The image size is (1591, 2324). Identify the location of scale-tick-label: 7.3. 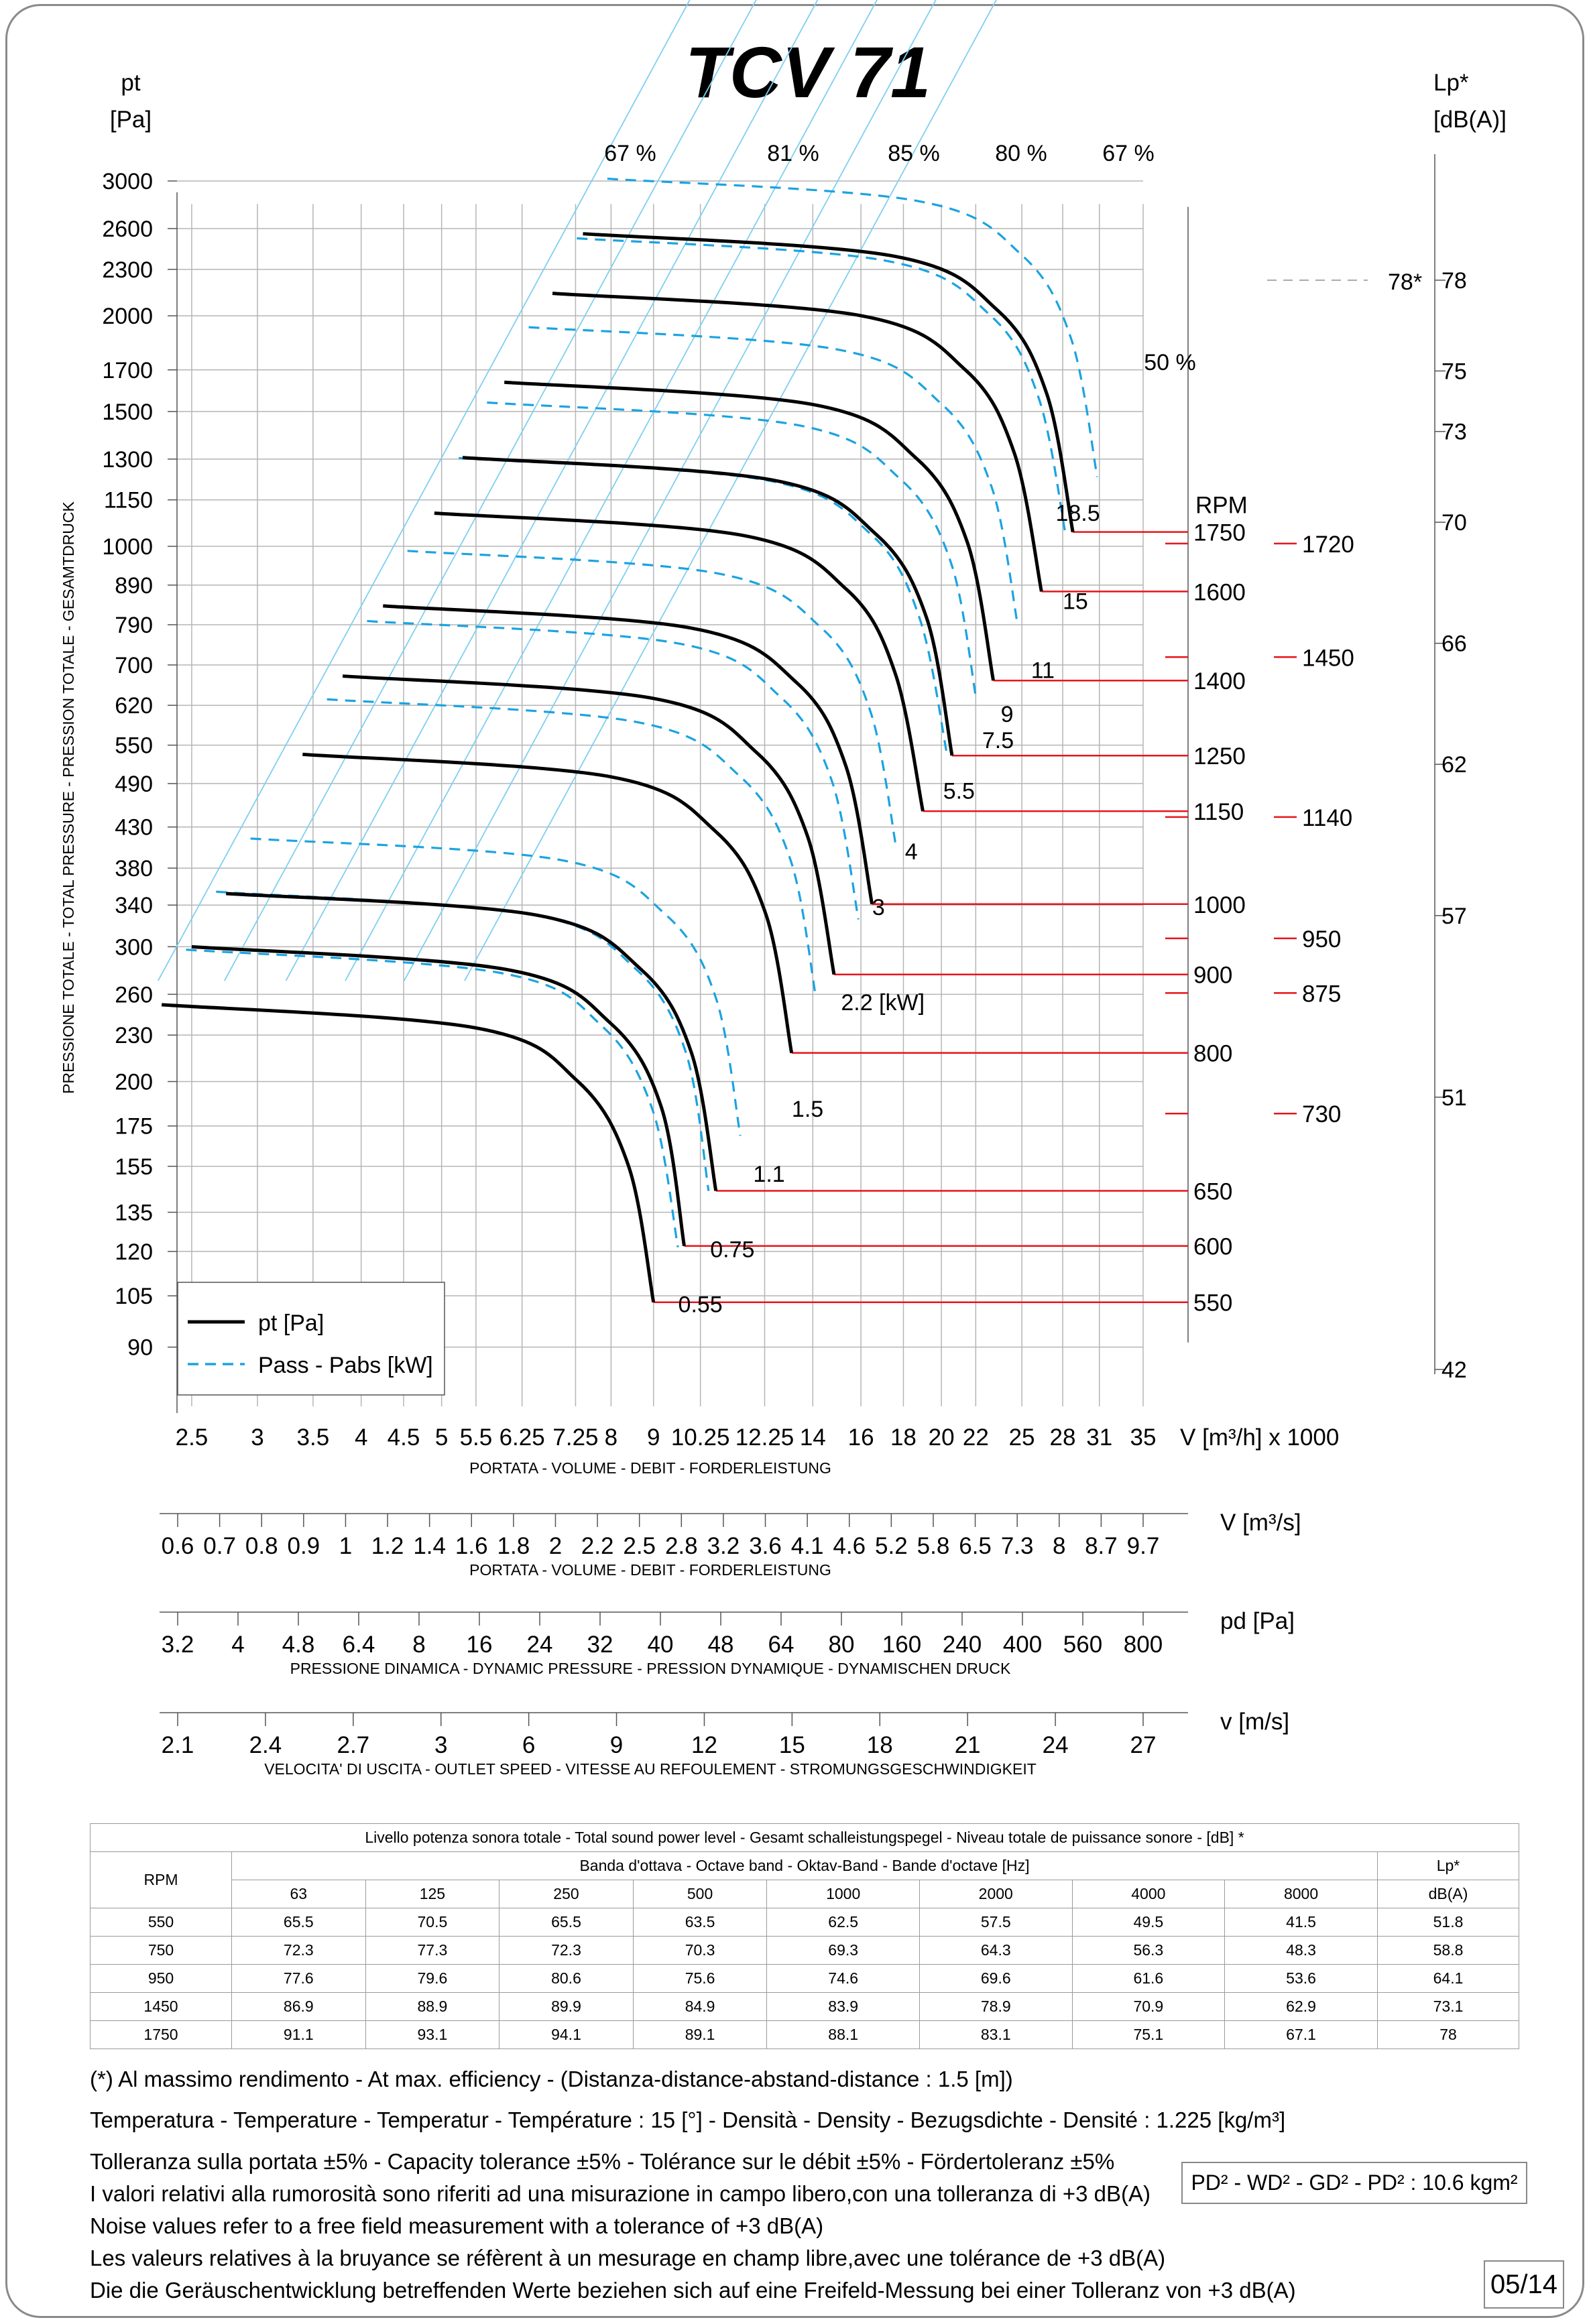
(1017, 1546).